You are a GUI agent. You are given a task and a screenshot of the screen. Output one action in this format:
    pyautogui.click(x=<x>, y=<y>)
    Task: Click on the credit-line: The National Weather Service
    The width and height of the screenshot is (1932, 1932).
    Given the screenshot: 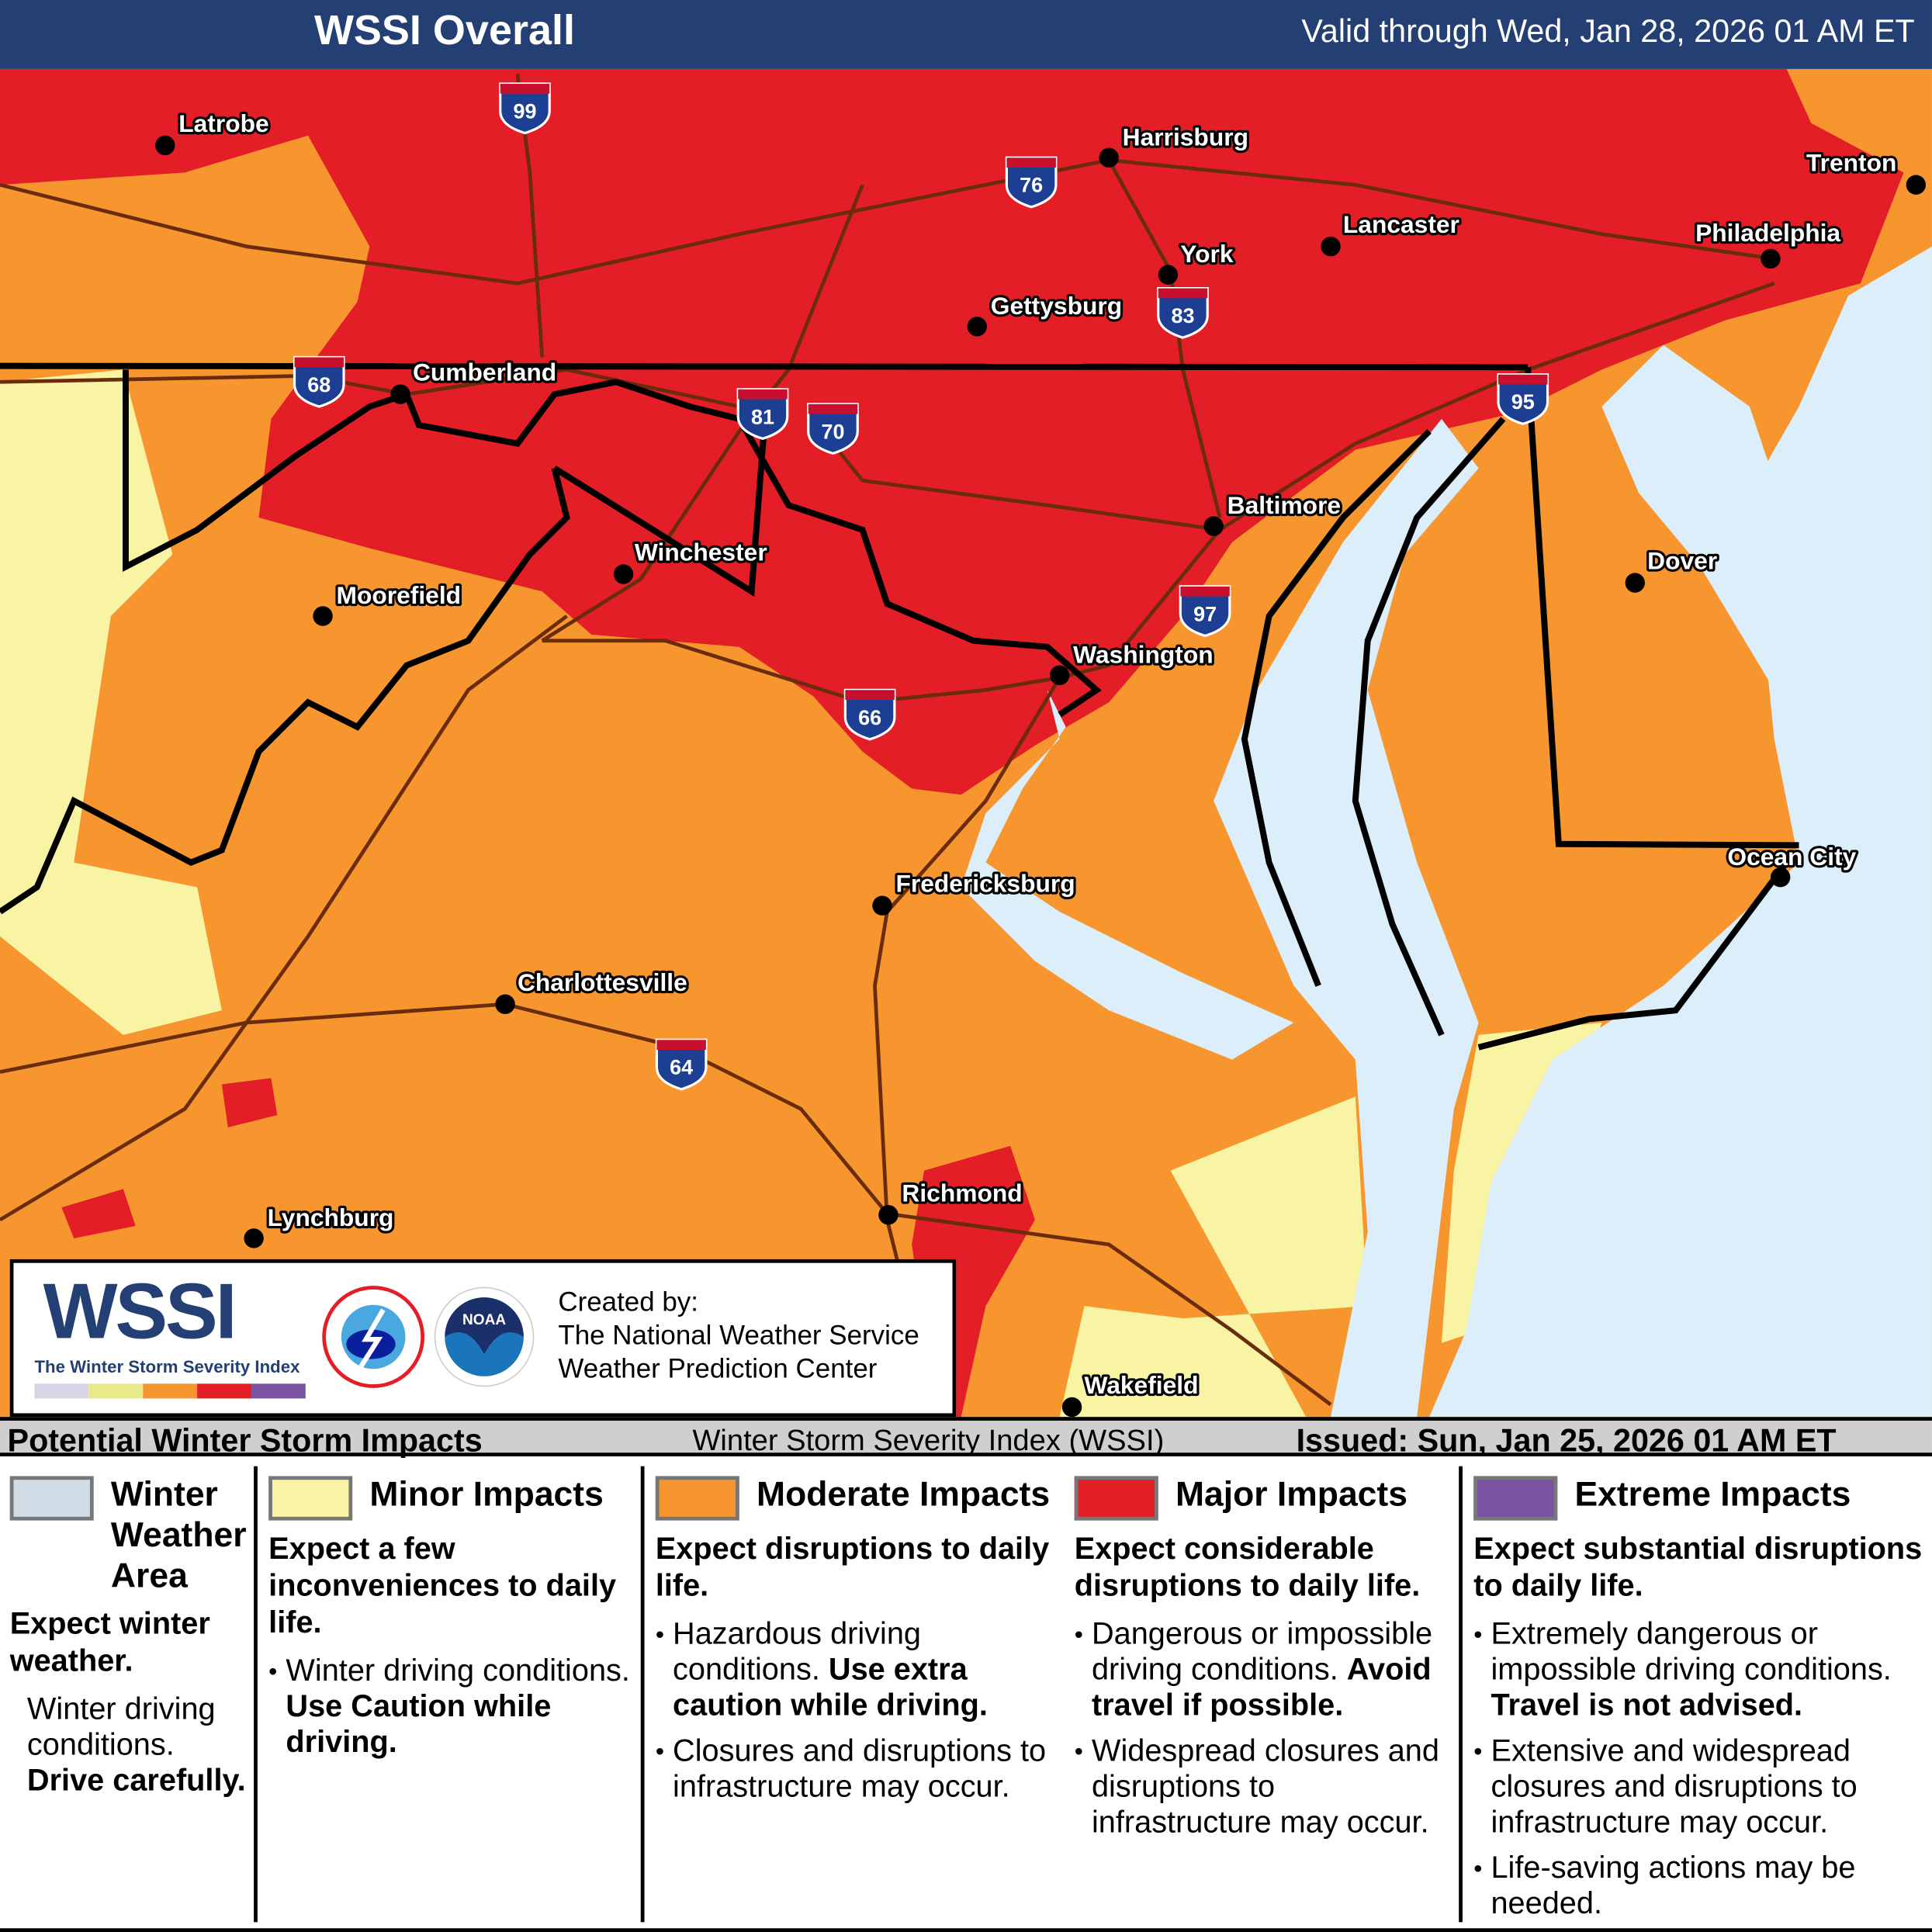 What is the action you would take?
    pyautogui.click(x=738, y=1335)
    